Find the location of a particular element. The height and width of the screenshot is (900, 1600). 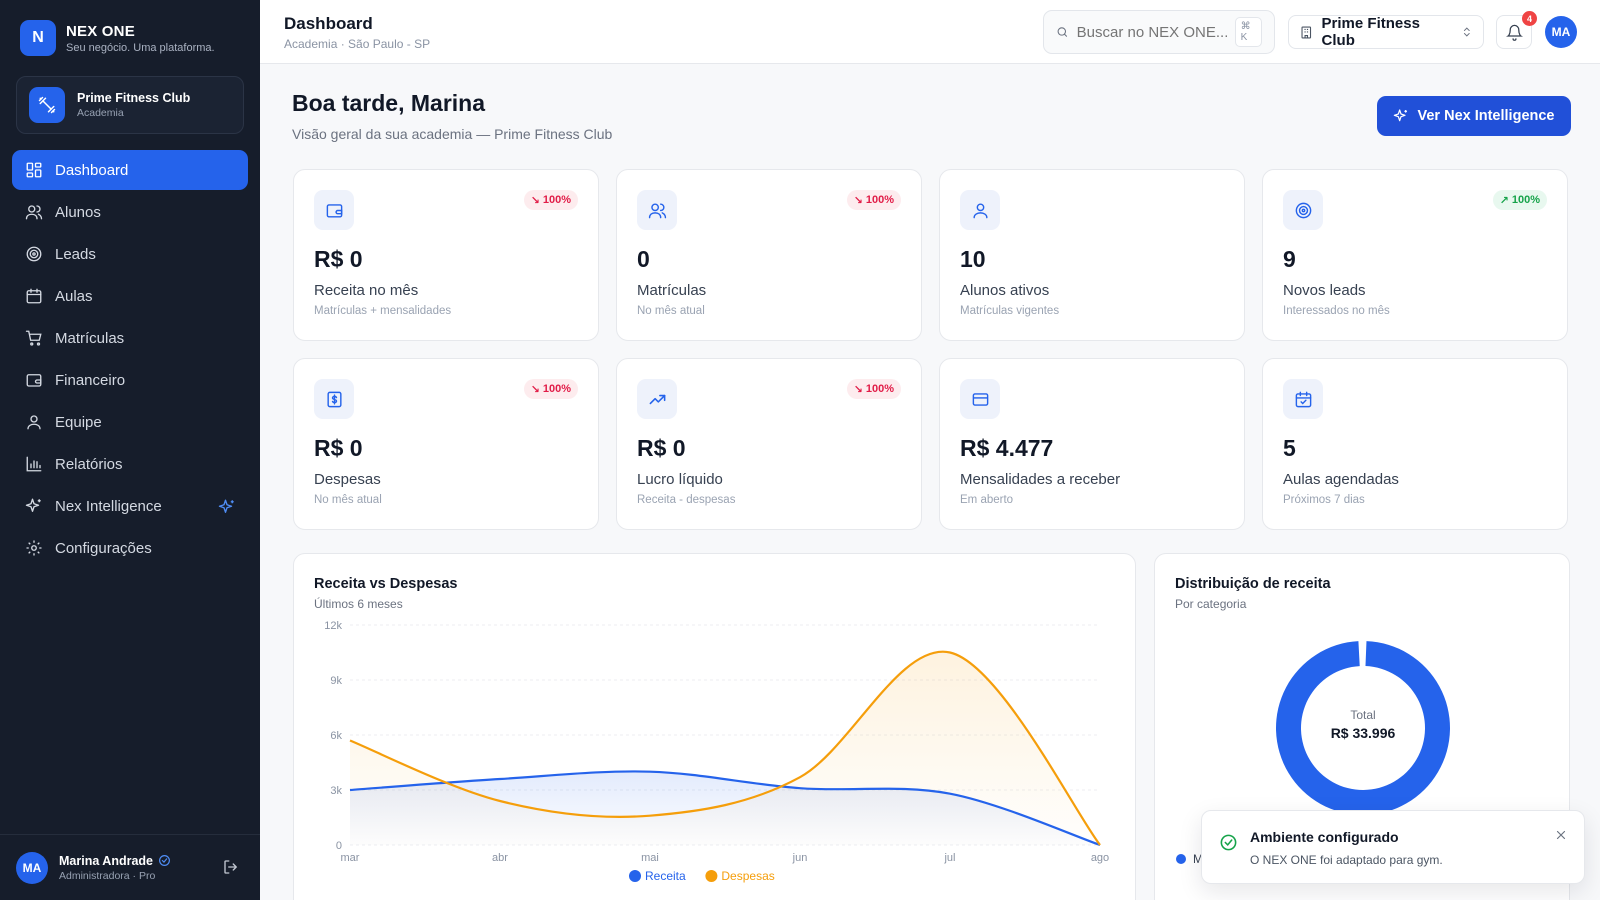

kpi-card-matriculas: ↘ 100% 0 Matrículas No mês atual is located at coordinates (769, 255).